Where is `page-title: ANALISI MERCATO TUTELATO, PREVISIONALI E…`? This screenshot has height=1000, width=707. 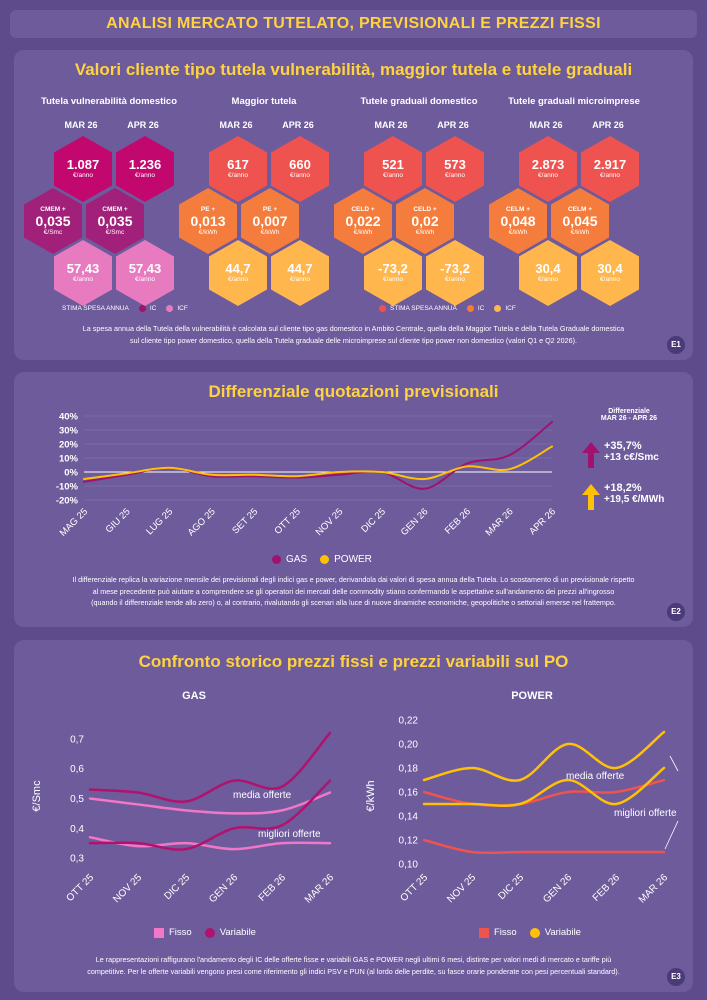
page-title: ANALISI MERCATO TUTELATO, PREVISIONALI E… is located at coordinates (353, 24).